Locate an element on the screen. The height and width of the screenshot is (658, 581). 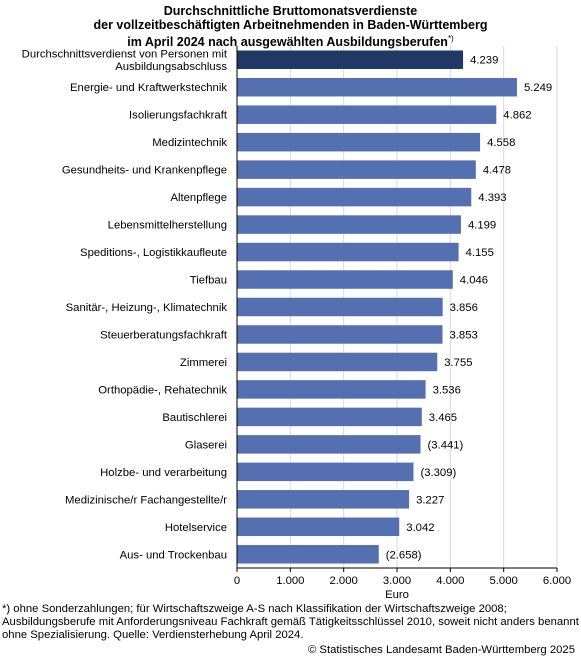
category-label: Orthopädie-, Rehatechnik is located at coordinates (162, 390).